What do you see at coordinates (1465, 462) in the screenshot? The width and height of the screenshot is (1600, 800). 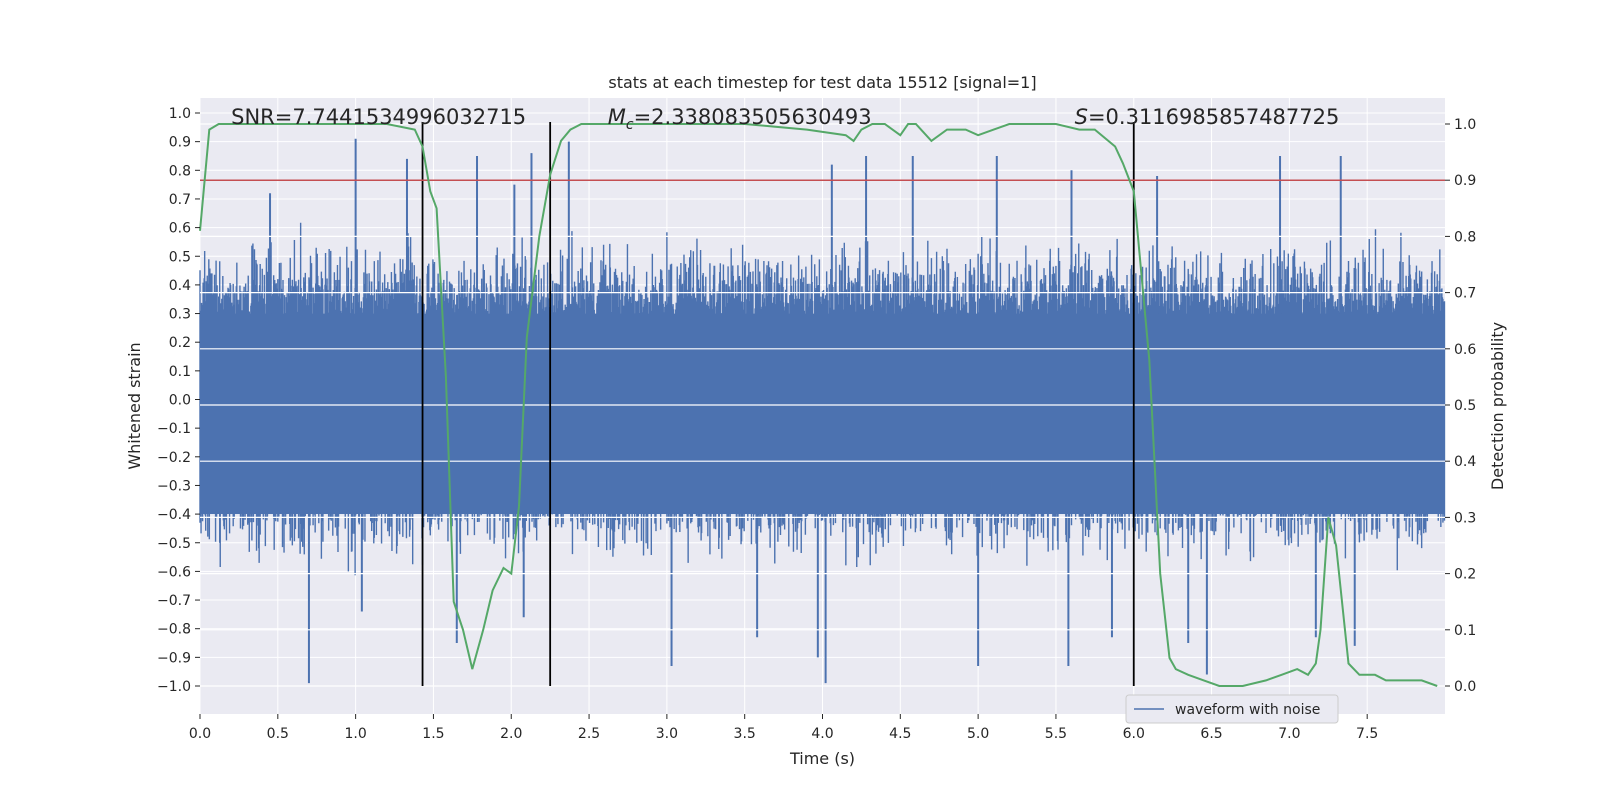 I see `y2-tick-label: 0.4` at bounding box center [1465, 462].